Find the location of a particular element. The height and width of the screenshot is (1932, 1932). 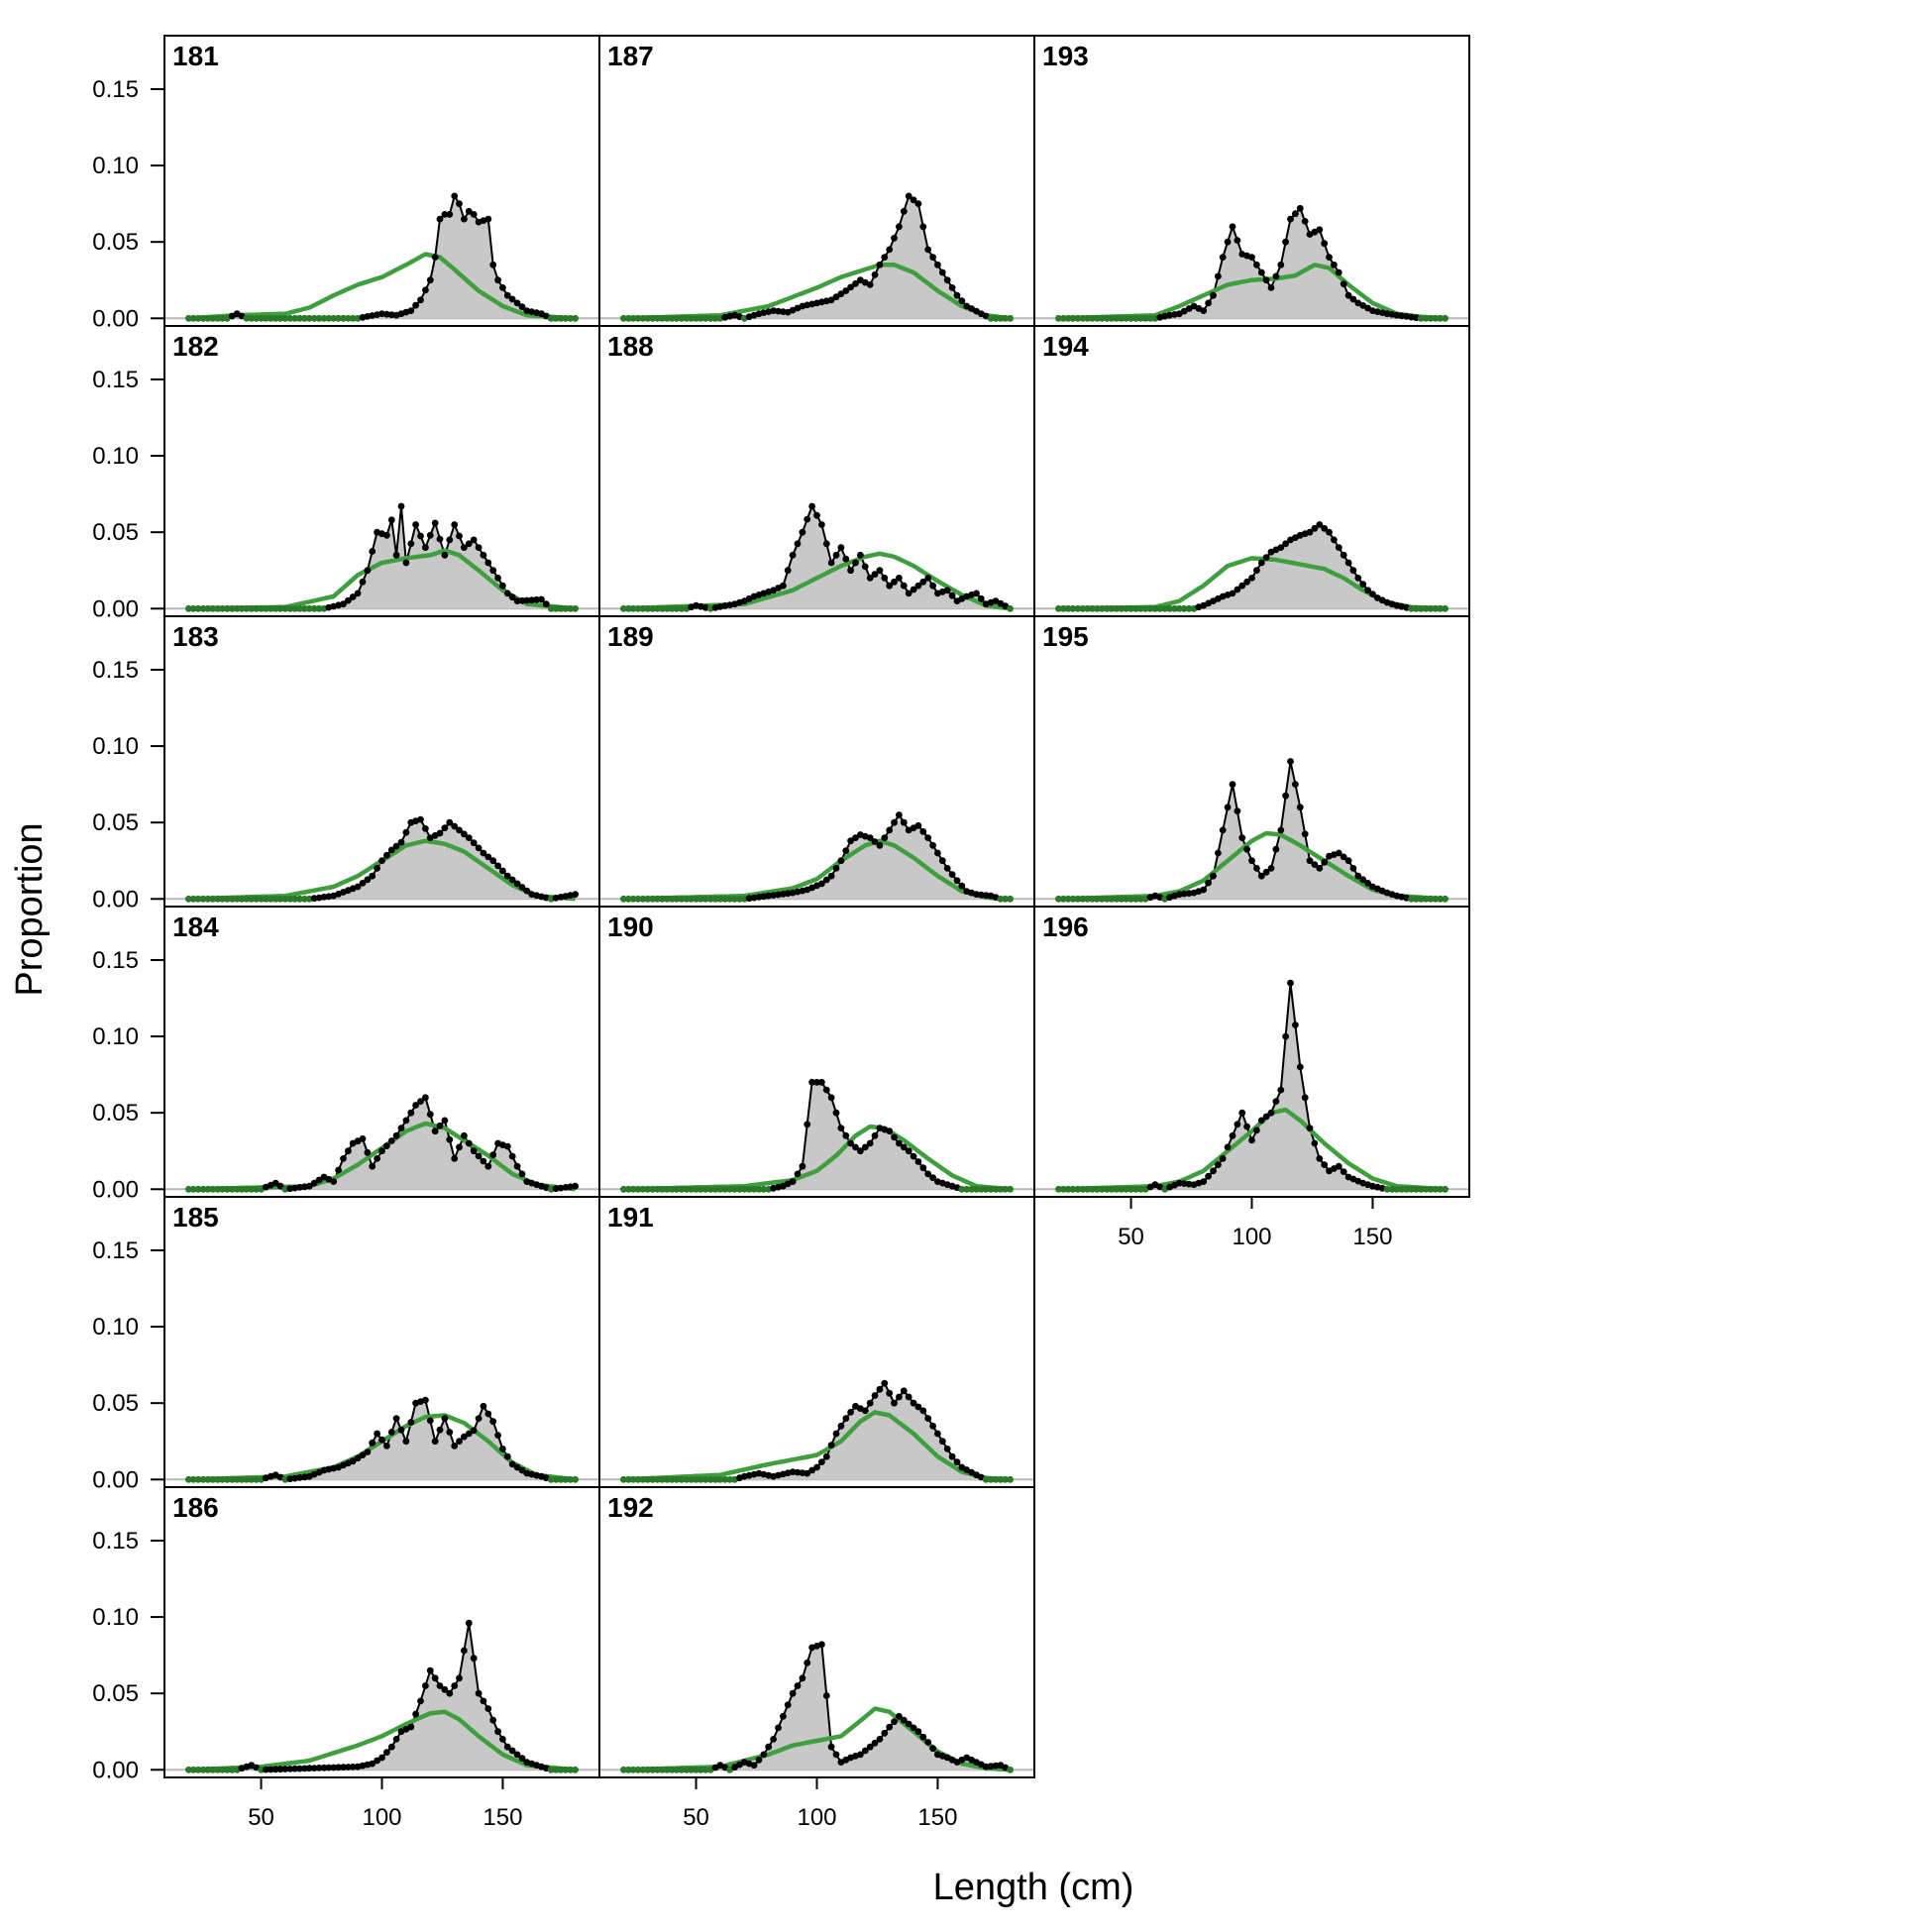

observed-area is located at coordinates (382, 557).